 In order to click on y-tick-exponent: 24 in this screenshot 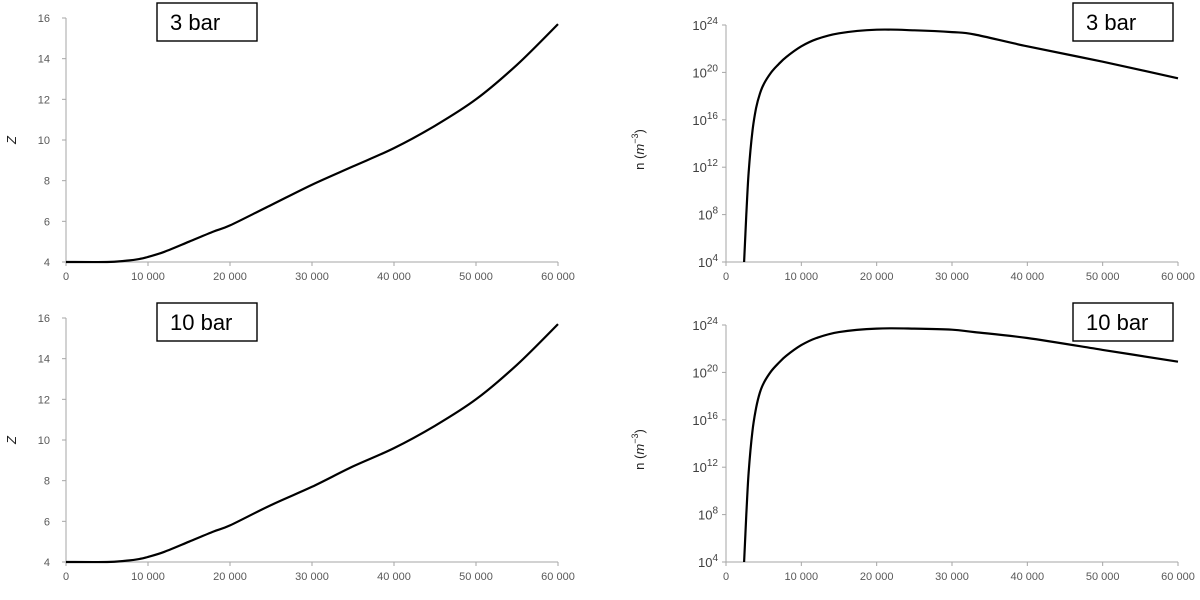, I will do `click(713, 21)`.